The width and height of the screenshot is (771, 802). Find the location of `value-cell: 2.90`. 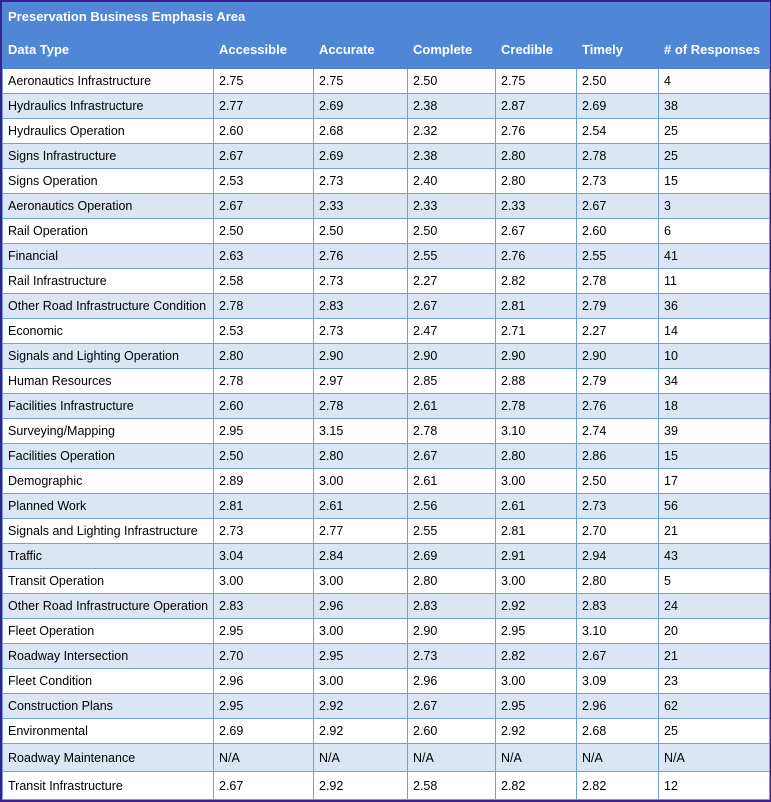

value-cell: 2.90 is located at coordinates (617, 356).